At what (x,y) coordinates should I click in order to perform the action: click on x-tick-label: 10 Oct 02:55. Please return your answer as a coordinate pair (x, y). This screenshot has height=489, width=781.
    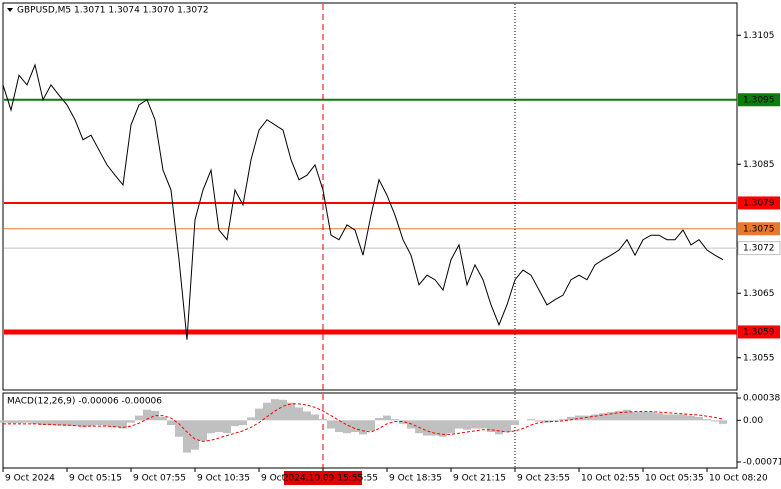
    Looking at the image, I should click on (610, 479).